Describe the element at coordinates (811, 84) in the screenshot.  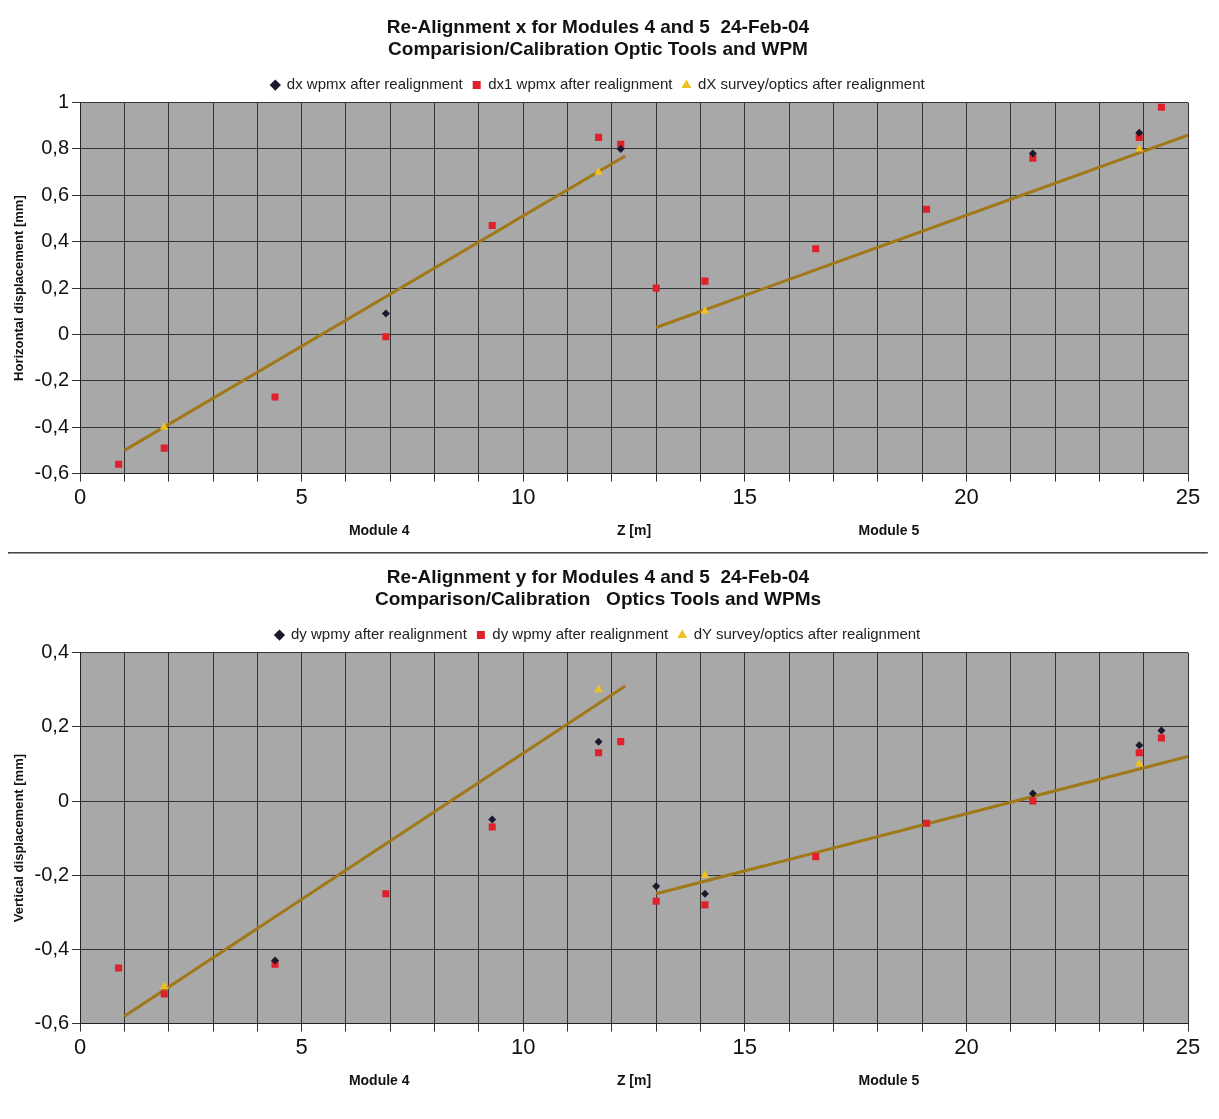
I see `legend-label: dX survey/optics after realignment` at that location.